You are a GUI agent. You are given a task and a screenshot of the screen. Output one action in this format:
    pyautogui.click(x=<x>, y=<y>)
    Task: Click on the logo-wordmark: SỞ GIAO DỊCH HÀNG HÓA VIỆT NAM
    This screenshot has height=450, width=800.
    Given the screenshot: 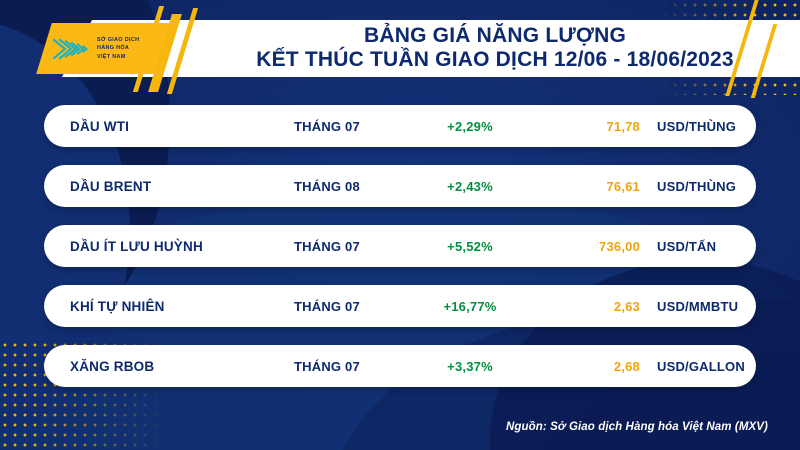 What is the action you would take?
    pyautogui.click(x=118, y=48)
    